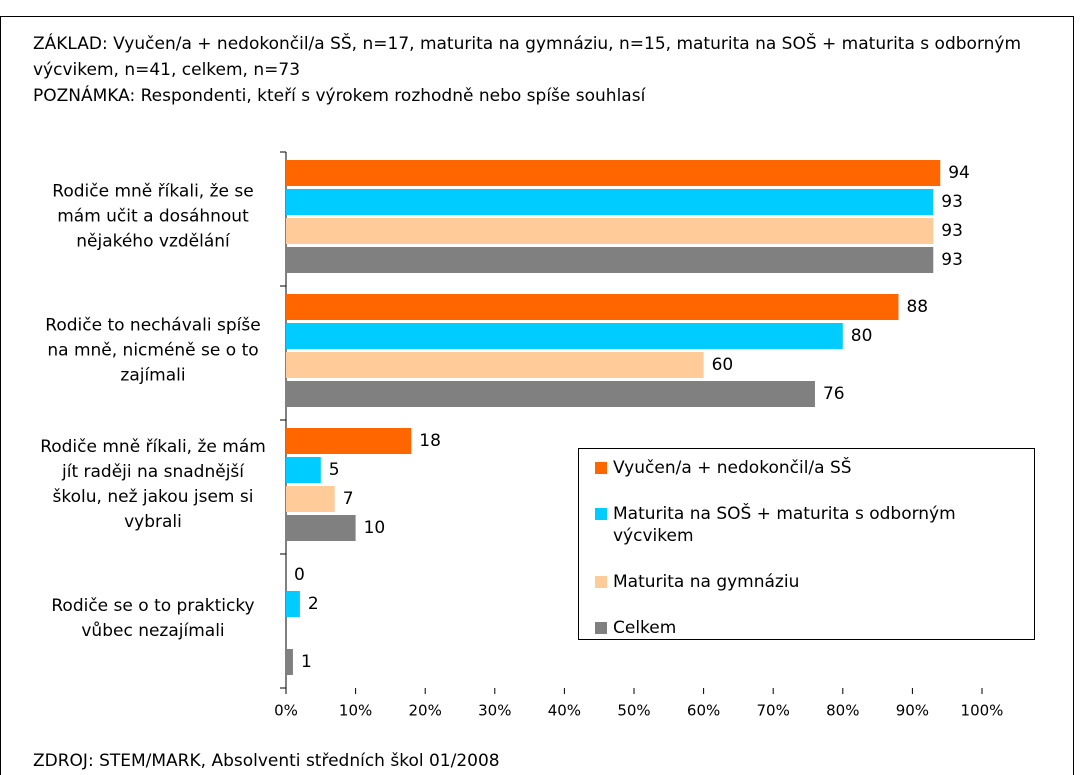 This screenshot has width=1081, height=775. I want to click on legend-label: Celkem, so click(645, 628).